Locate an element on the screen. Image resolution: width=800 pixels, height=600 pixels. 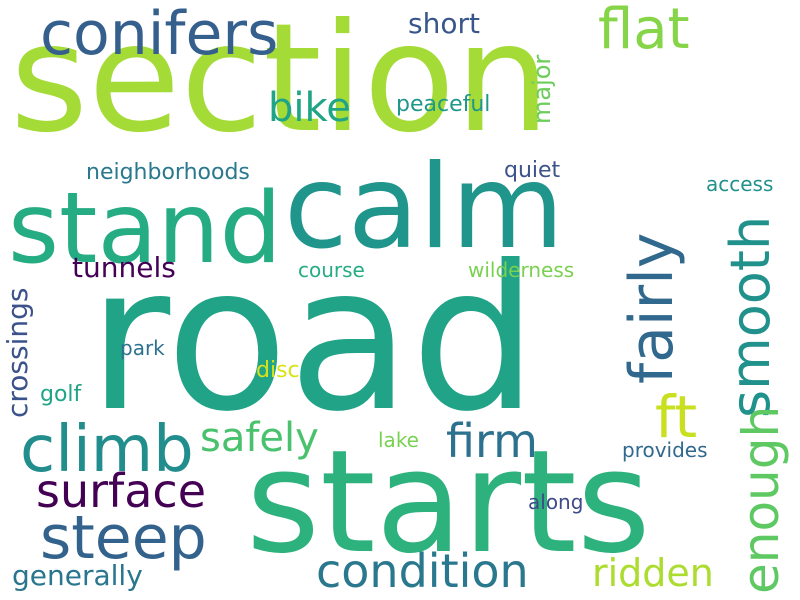
word-wilderness: wilderness is located at coordinates (521, 270).